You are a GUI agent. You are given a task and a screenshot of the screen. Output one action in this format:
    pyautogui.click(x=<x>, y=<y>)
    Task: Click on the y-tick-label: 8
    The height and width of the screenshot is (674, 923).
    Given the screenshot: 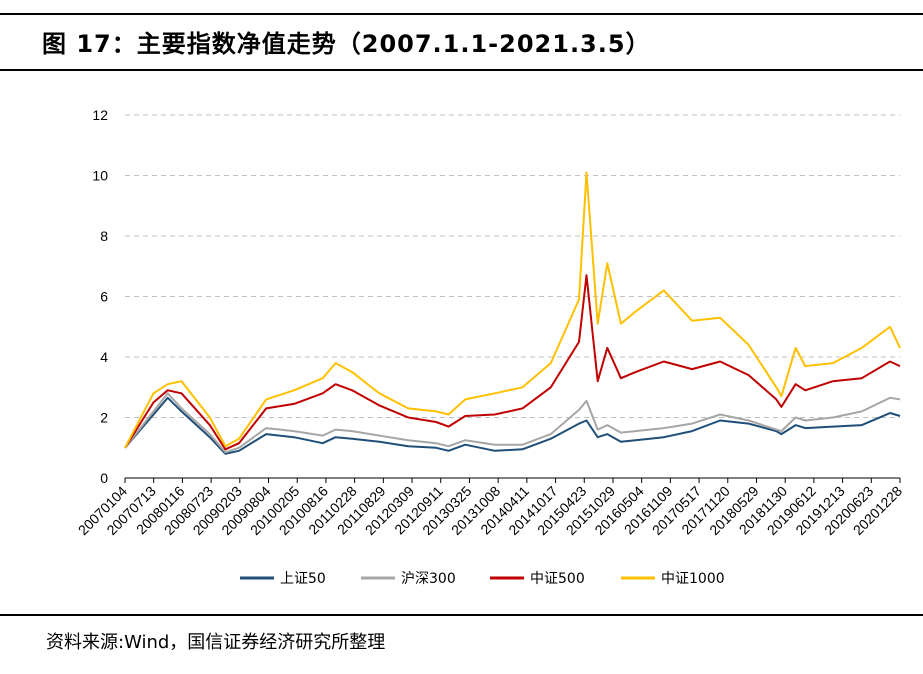 What is the action you would take?
    pyautogui.click(x=104, y=236)
    